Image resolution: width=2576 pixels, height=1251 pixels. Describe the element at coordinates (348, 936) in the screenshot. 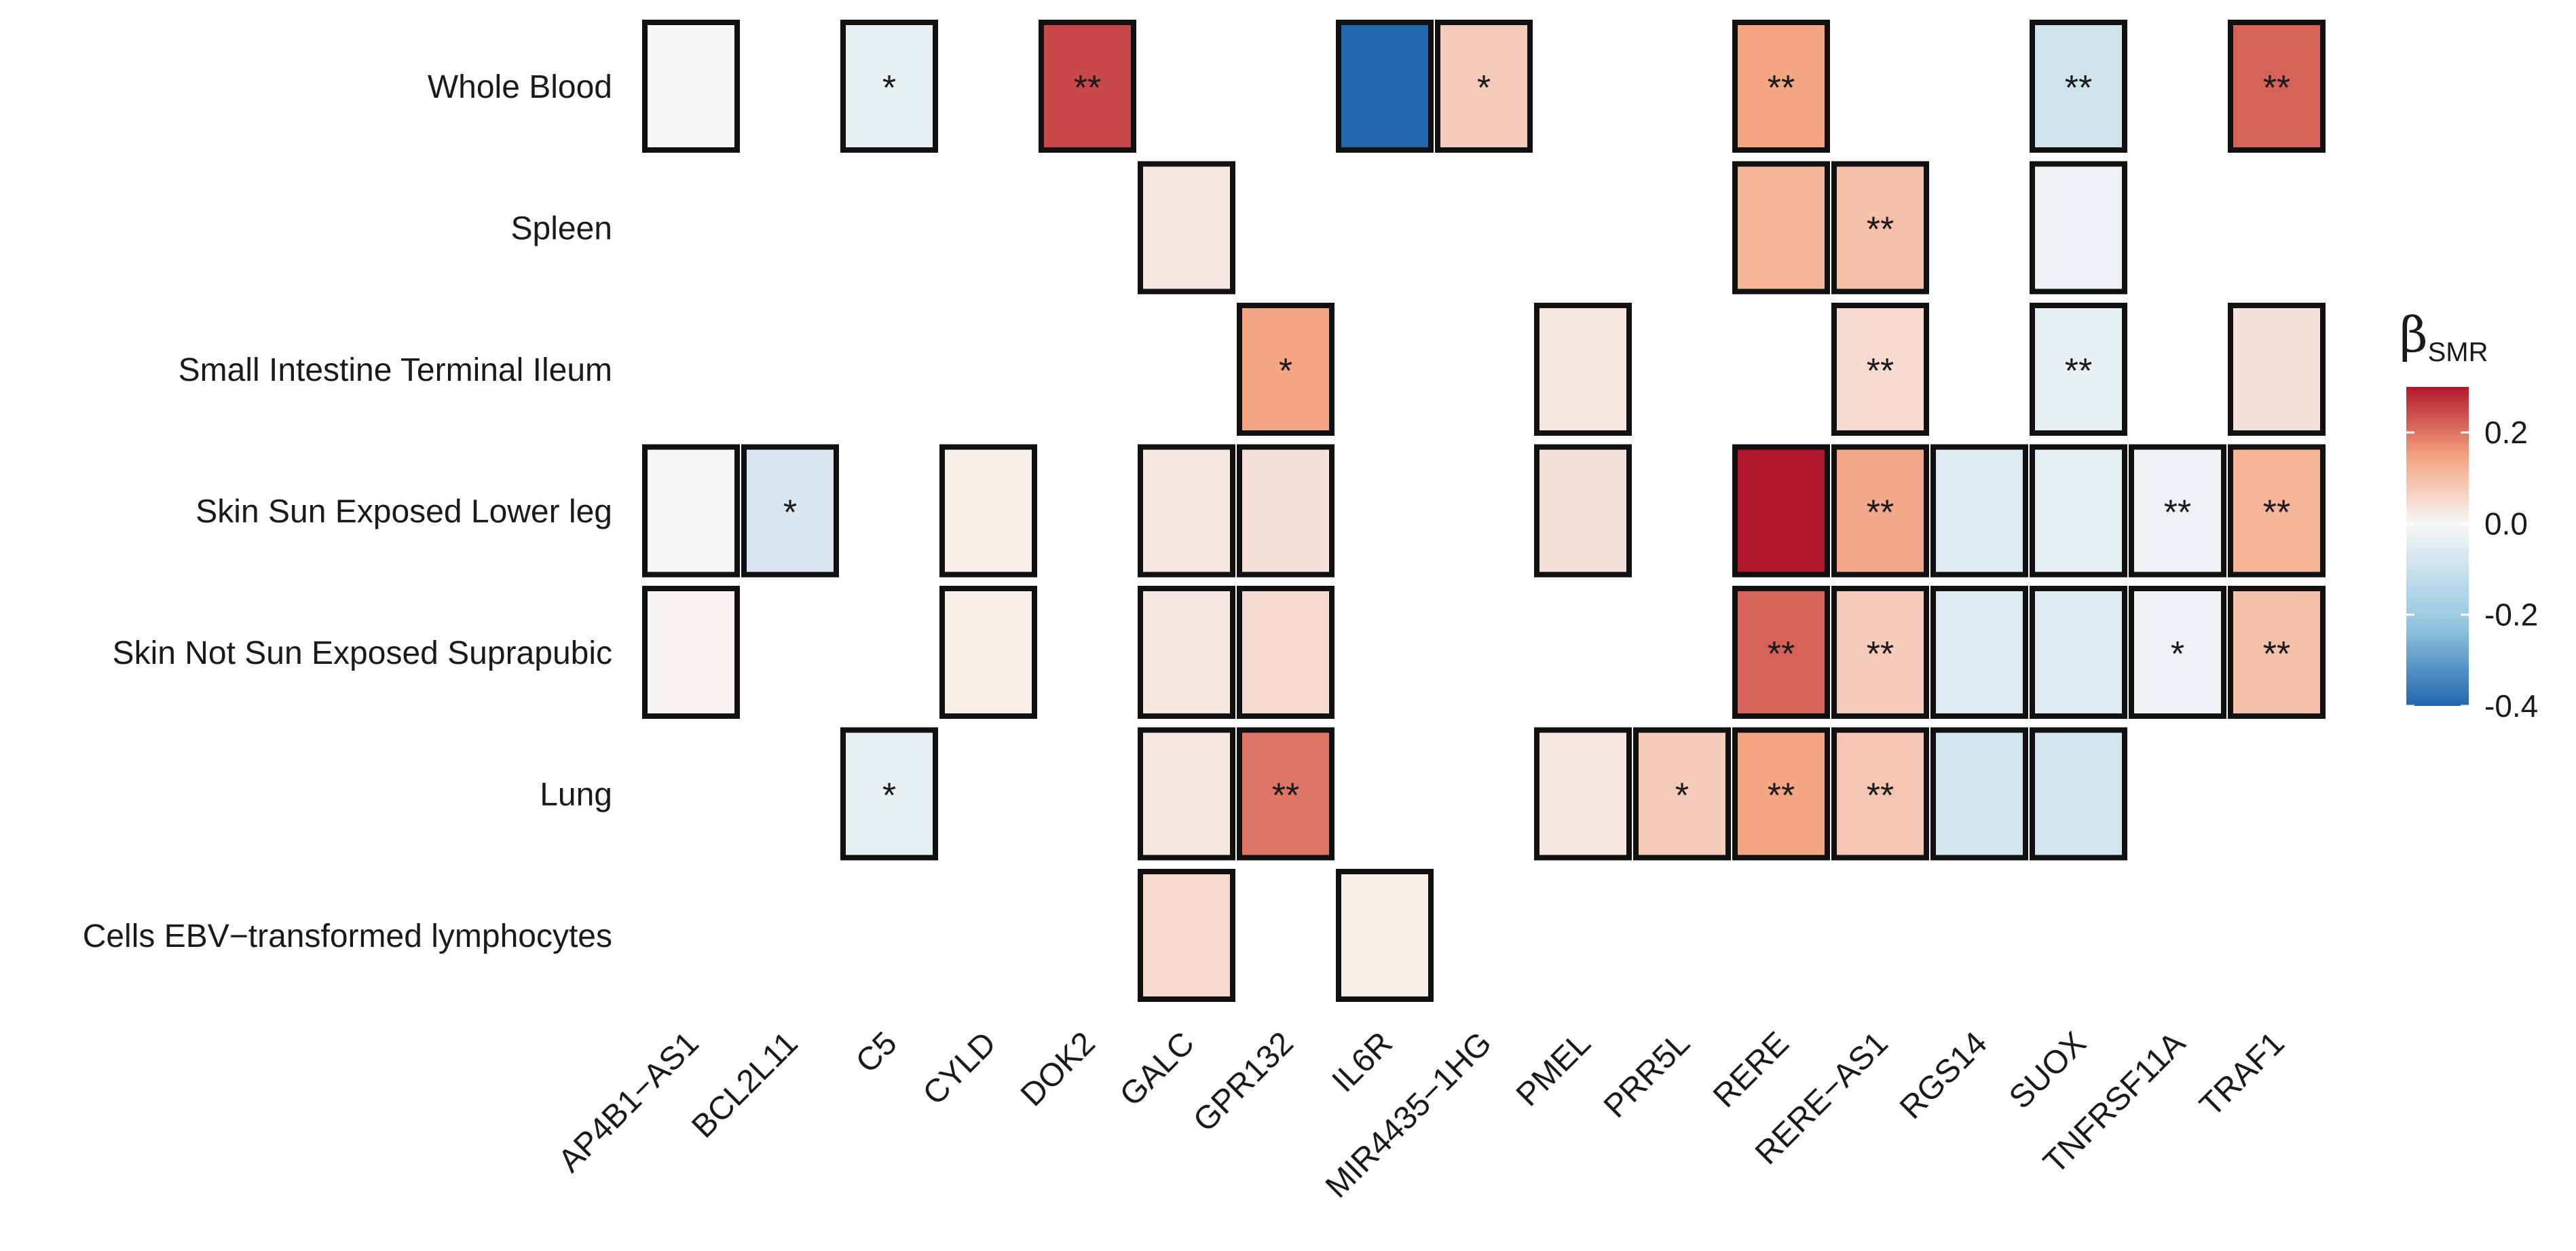

I see `row-label-cells-ebv-transformed-lymphocytes: Cells EBV−transformed lymphocytes` at that location.